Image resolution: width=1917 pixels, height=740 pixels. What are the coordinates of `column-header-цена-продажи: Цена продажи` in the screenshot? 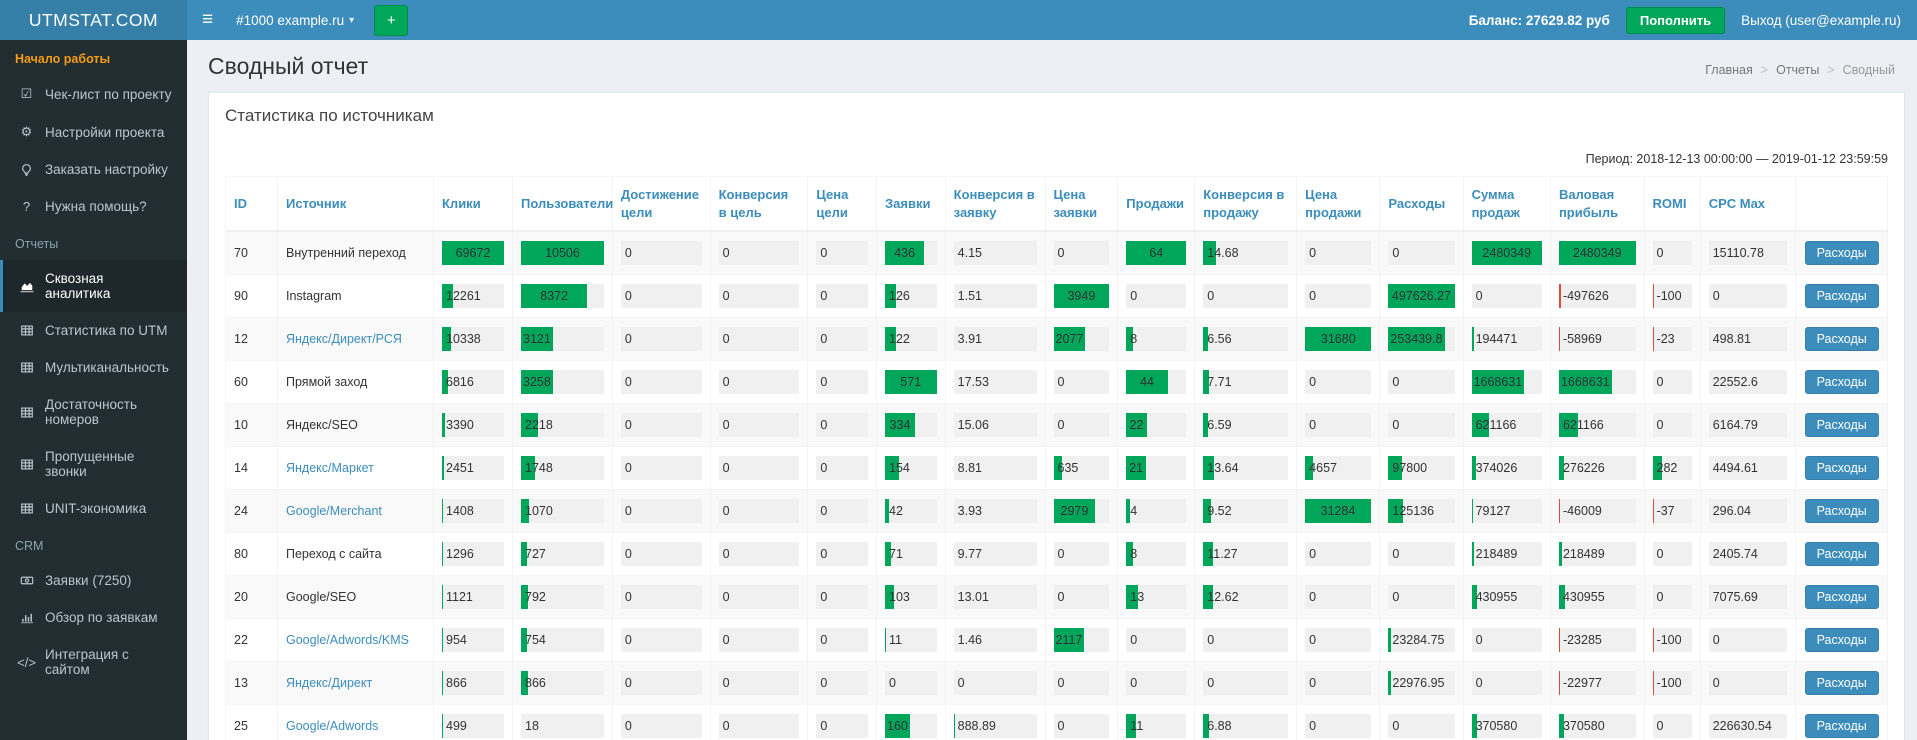 It's located at (1338, 204).